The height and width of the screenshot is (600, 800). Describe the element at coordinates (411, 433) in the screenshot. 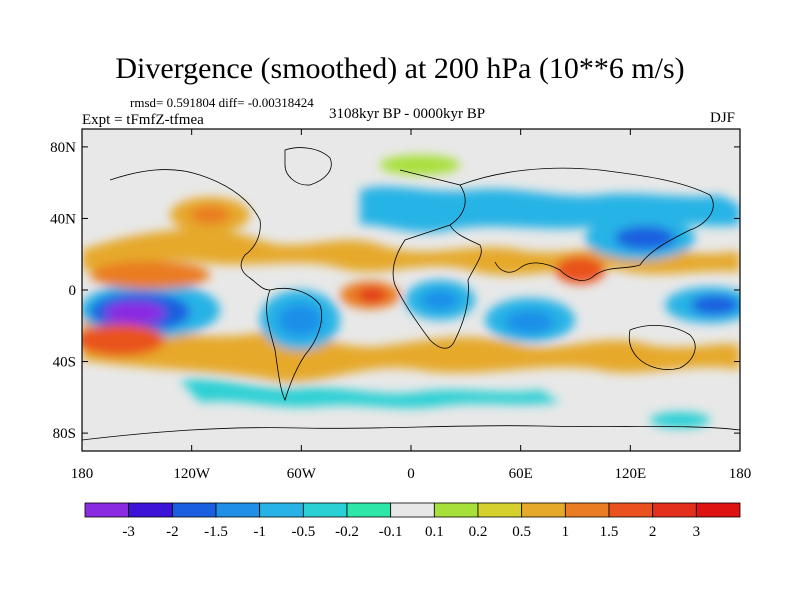

I see `coast-antarctica` at that location.